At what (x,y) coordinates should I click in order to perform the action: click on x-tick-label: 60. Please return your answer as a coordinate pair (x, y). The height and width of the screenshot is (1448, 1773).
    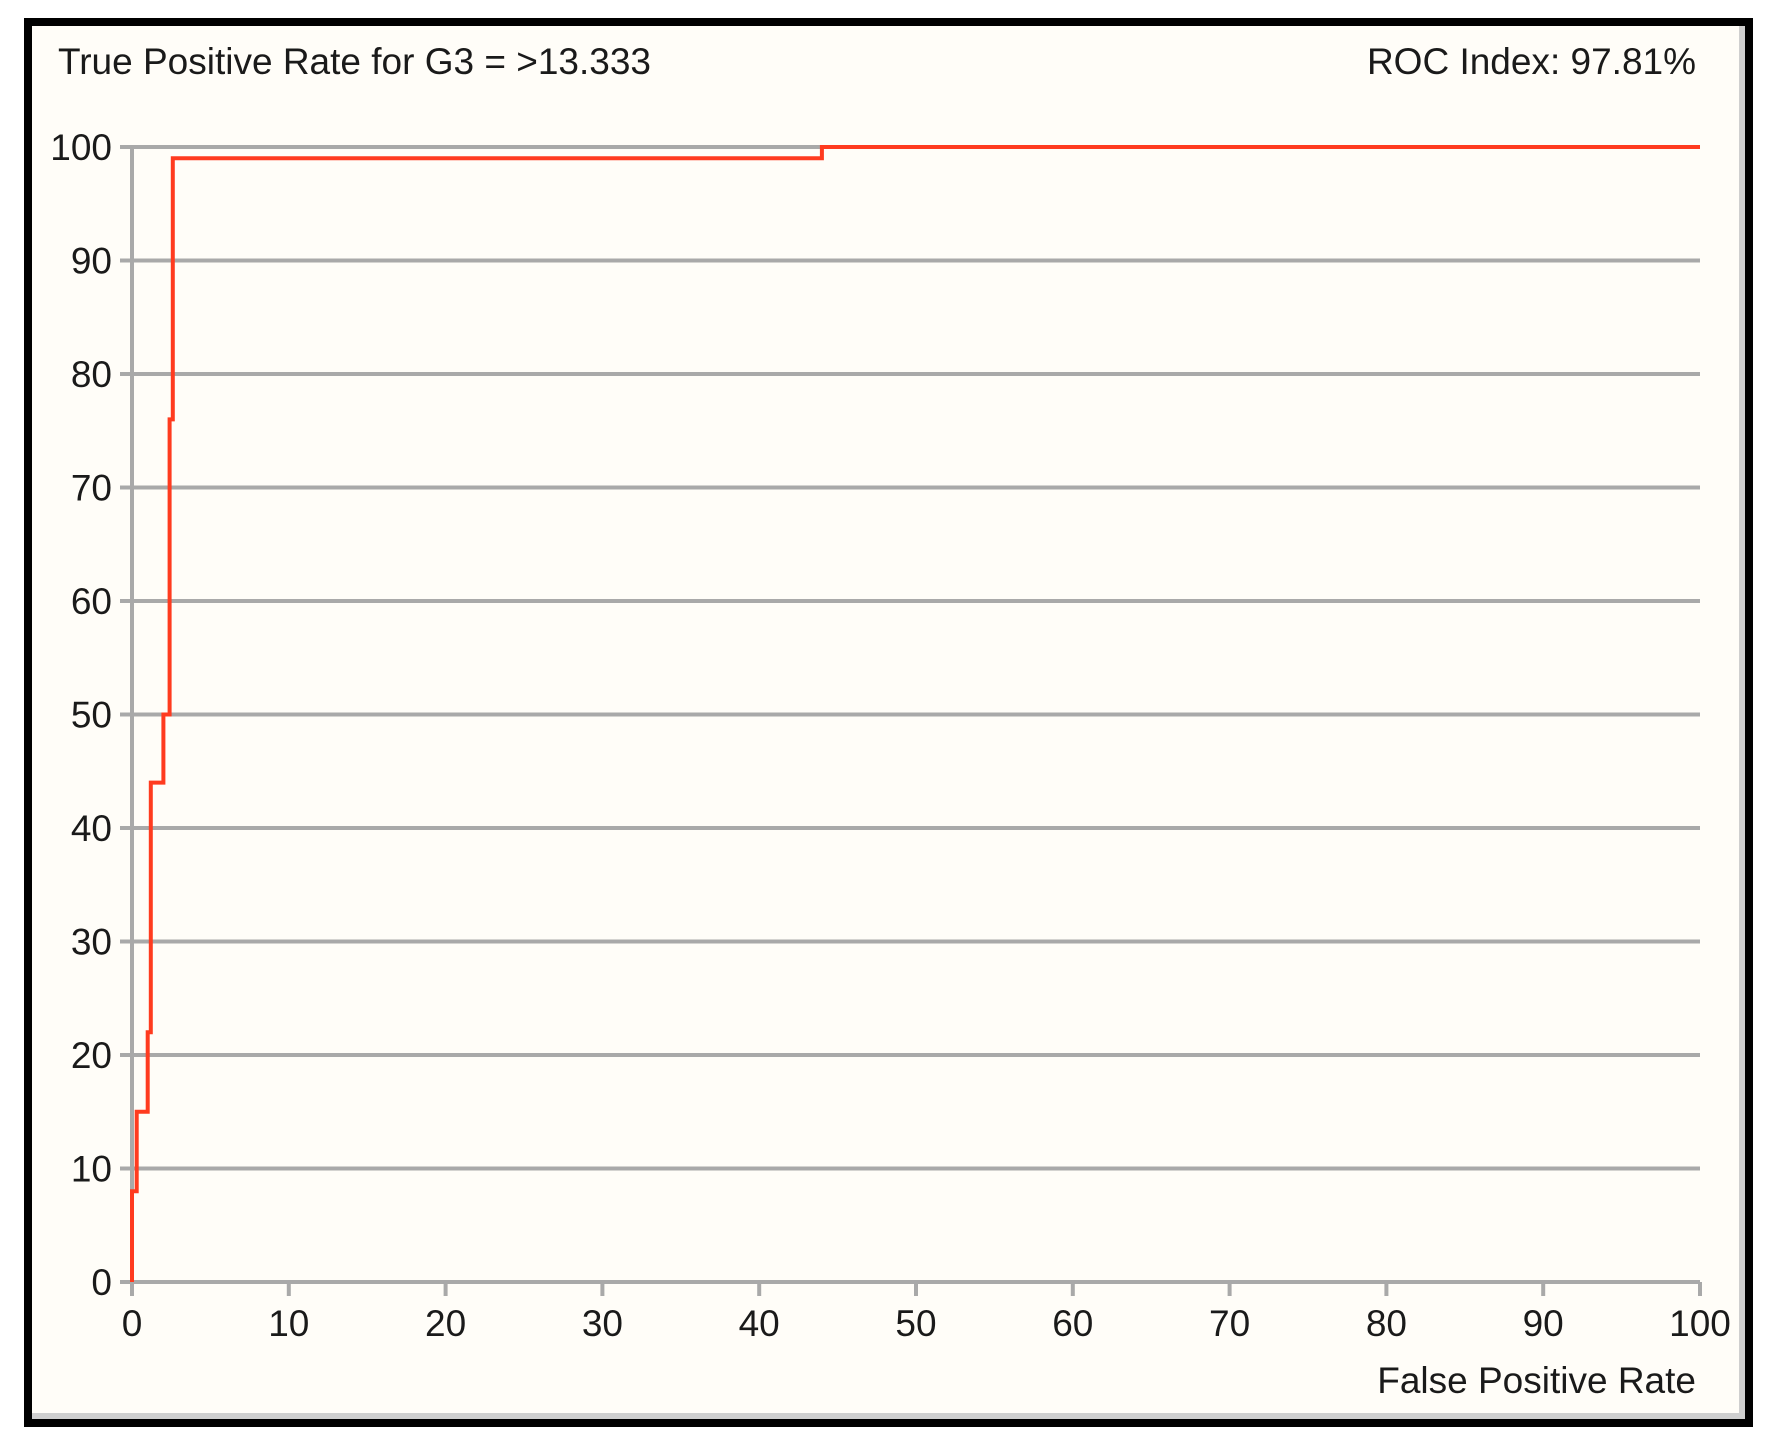
    Looking at the image, I should click on (1072, 1323).